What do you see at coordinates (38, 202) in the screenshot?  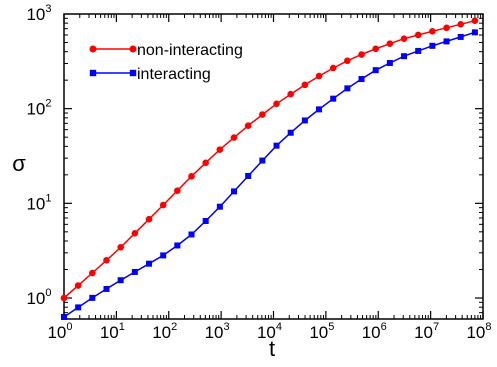 I see `y-tick-label: 10¹` at bounding box center [38, 202].